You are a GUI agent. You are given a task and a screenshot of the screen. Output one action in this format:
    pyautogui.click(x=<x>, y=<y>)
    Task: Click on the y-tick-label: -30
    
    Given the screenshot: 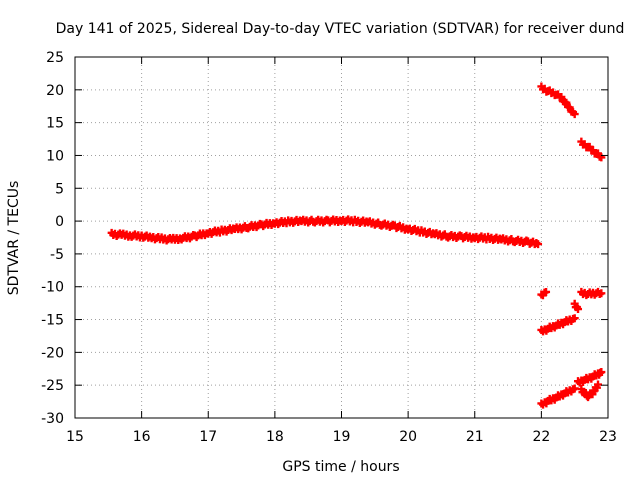 What is the action you would take?
    pyautogui.click(x=52, y=419)
    